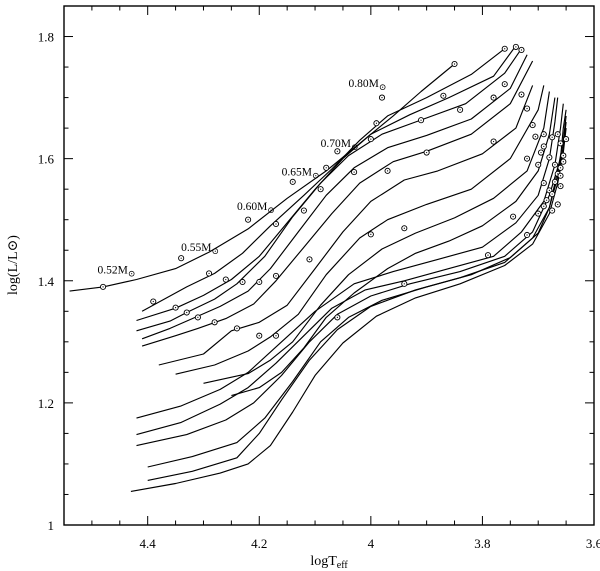  What do you see at coordinates (593, 543) in the screenshot?
I see `x-tick-label: 3.6` at bounding box center [593, 543].